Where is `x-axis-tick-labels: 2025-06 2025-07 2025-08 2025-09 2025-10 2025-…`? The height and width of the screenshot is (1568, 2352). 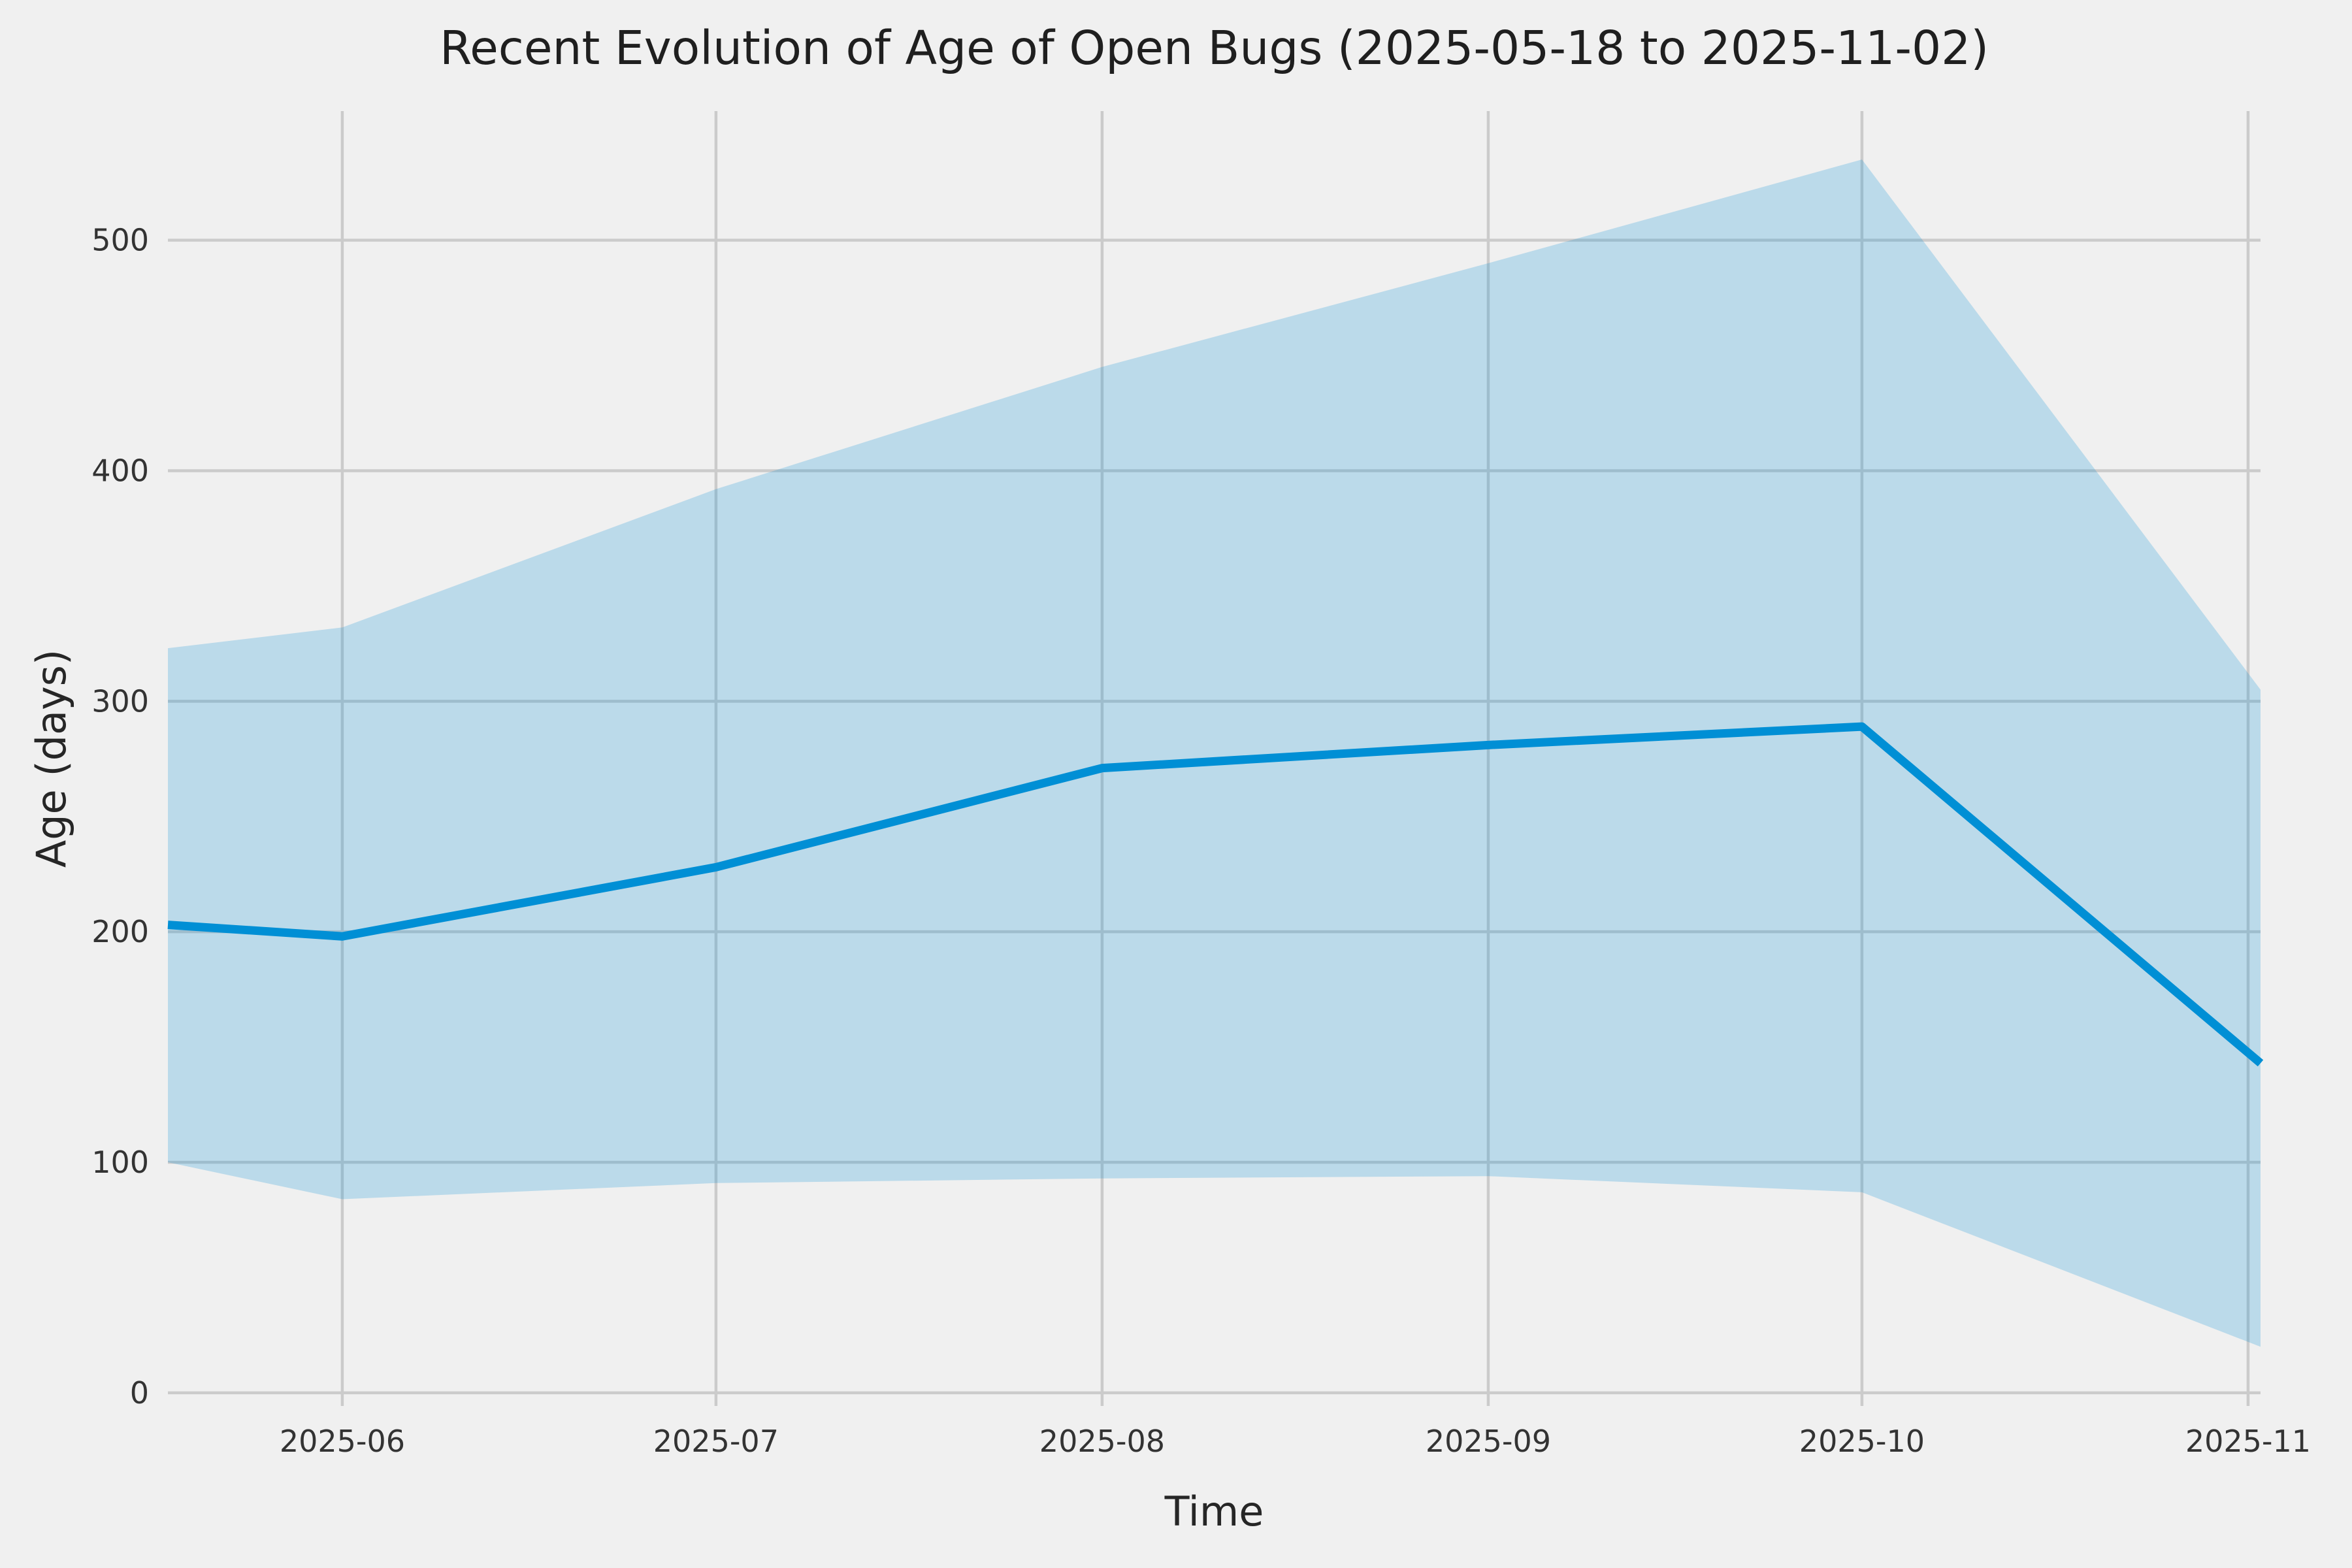
x-axis-tick-labels: 2025-06 2025-07 2025-08 2025-09 2025-10 2025-… is located at coordinates (1295, 1441).